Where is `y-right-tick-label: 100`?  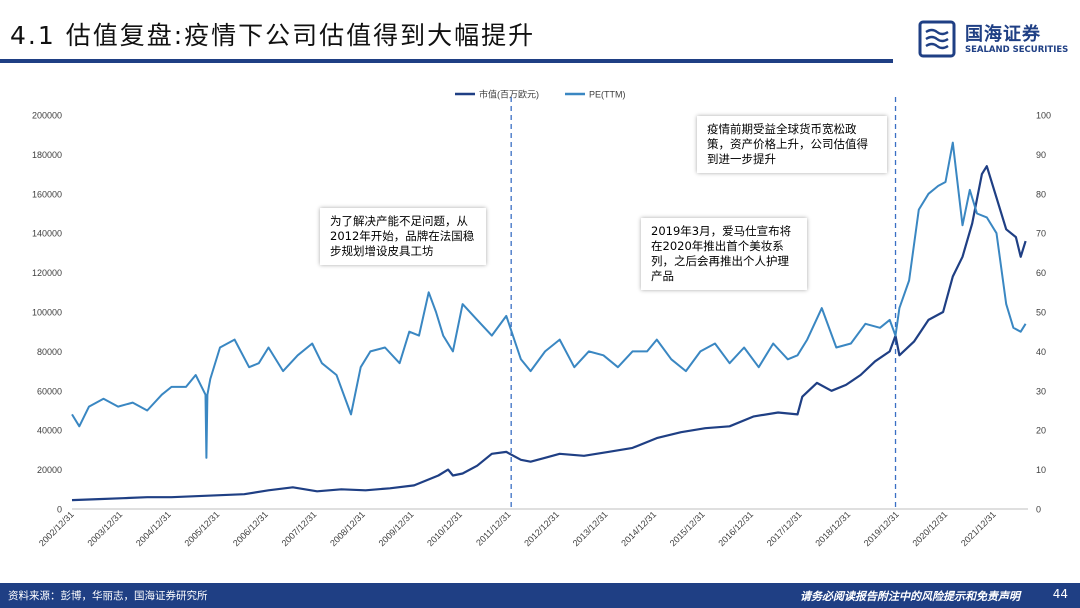
y-right-tick-label: 100 is located at coordinates (1043, 116).